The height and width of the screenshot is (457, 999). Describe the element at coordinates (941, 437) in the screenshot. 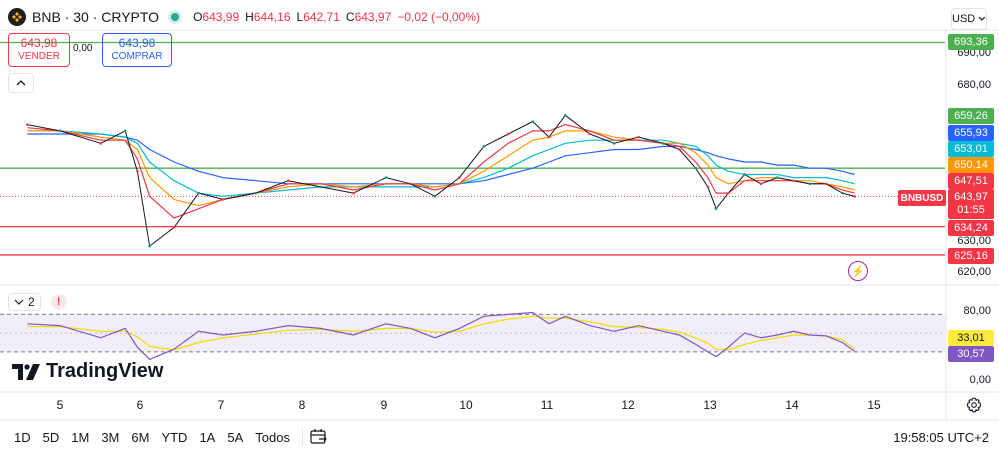

I see `clock-timezone: 19:58:05 UTC+2` at that location.